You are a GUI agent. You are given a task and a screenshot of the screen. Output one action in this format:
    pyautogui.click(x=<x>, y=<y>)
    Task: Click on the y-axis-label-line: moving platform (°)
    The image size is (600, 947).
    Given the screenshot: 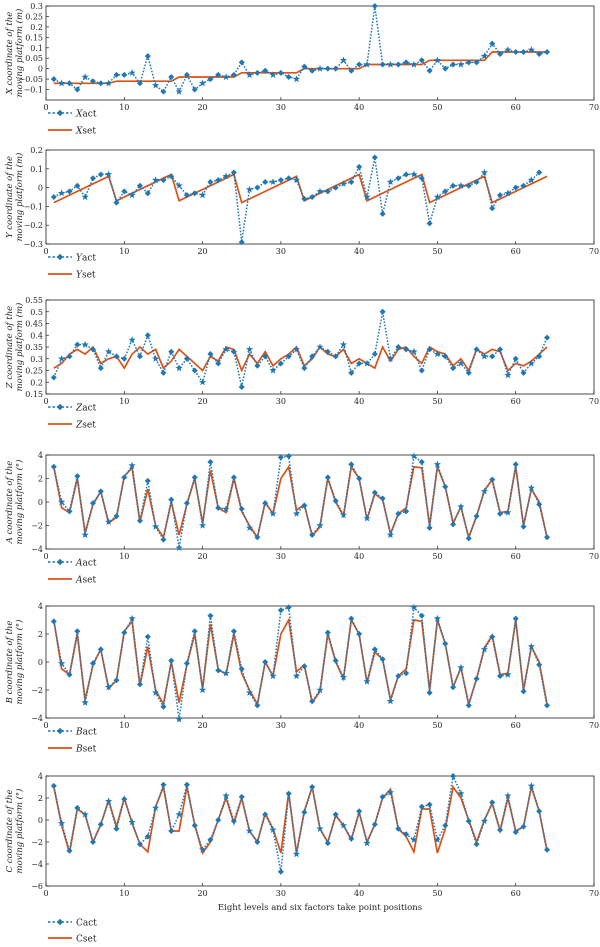 What is the action you would take?
    pyautogui.click(x=19, y=831)
    